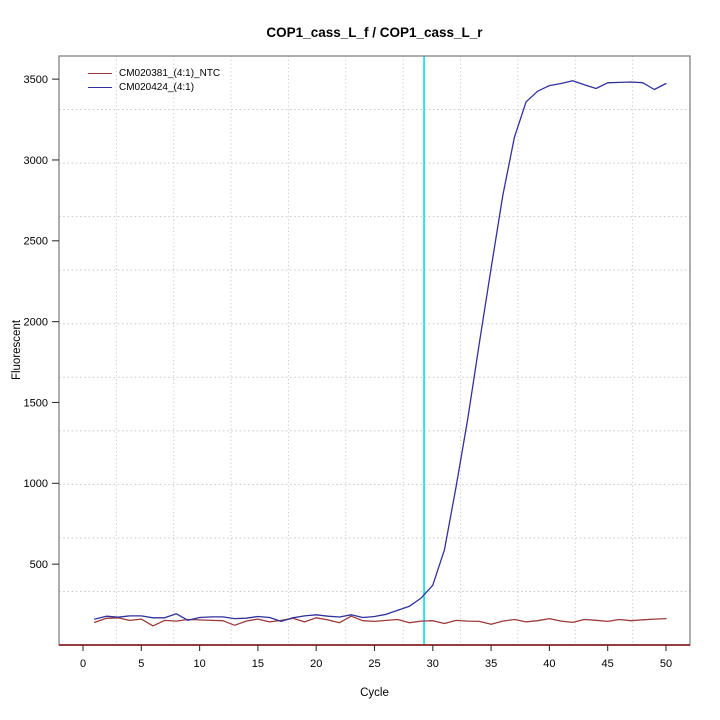 The height and width of the screenshot is (720, 720). What do you see at coordinates (157, 88) in the screenshot?
I see `legend-label-sample: CM020424_(4:1)` at bounding box center [157, 88].